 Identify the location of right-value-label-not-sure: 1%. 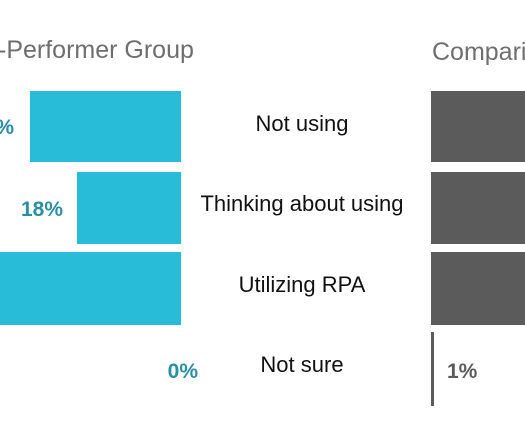
(462, 371).